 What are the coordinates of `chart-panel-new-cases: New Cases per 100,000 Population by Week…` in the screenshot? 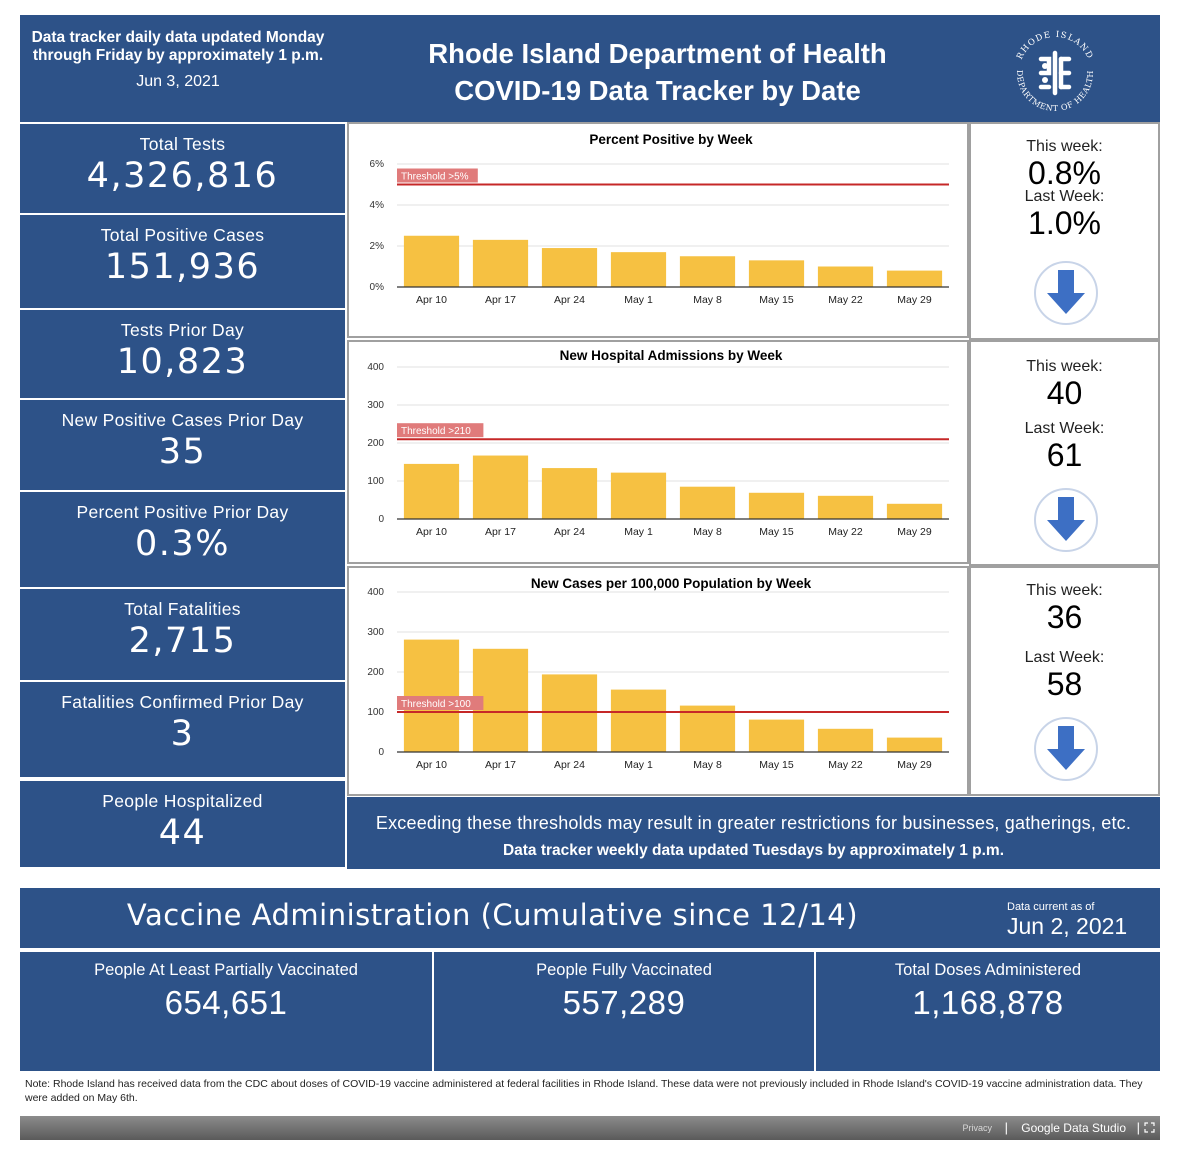 It's located at (658, 681).